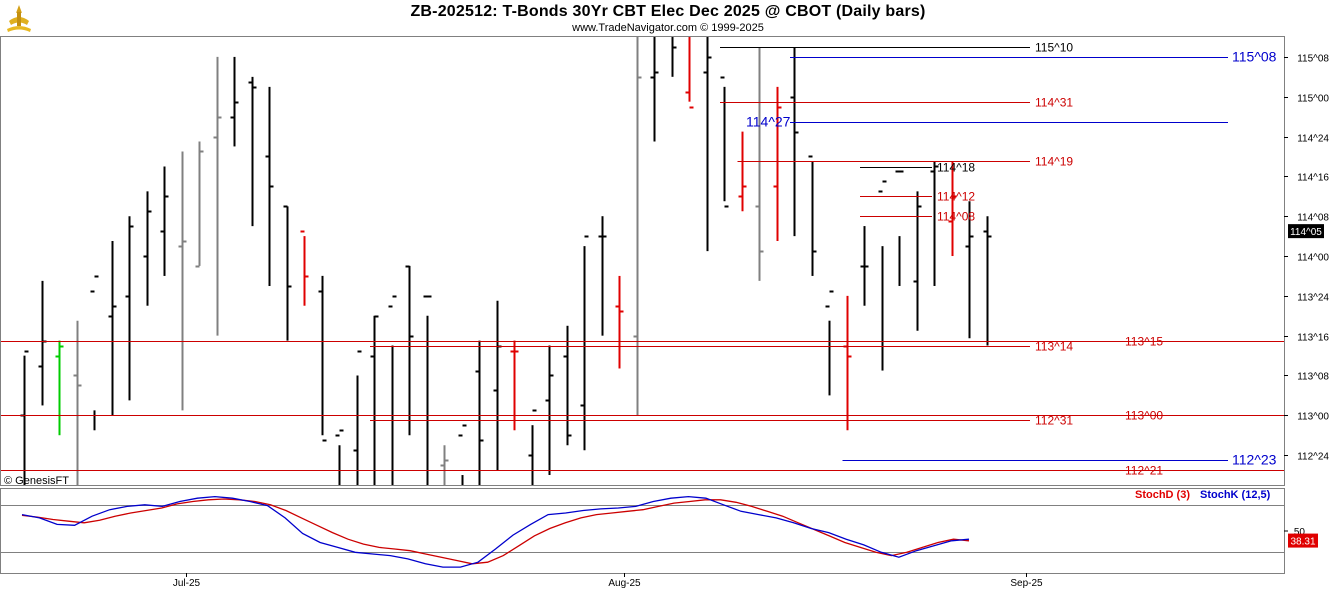 This screenshot has height=591, width=1336. Describe the element at coordinates (1313, 298) in the screenshot. I see `price-tick-label-6: 113^24` at that location.